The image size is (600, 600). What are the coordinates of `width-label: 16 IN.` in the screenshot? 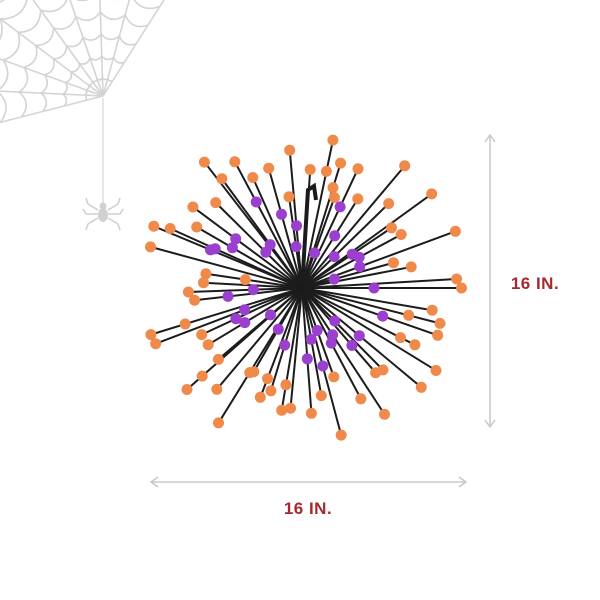 It's located at (308, 508).